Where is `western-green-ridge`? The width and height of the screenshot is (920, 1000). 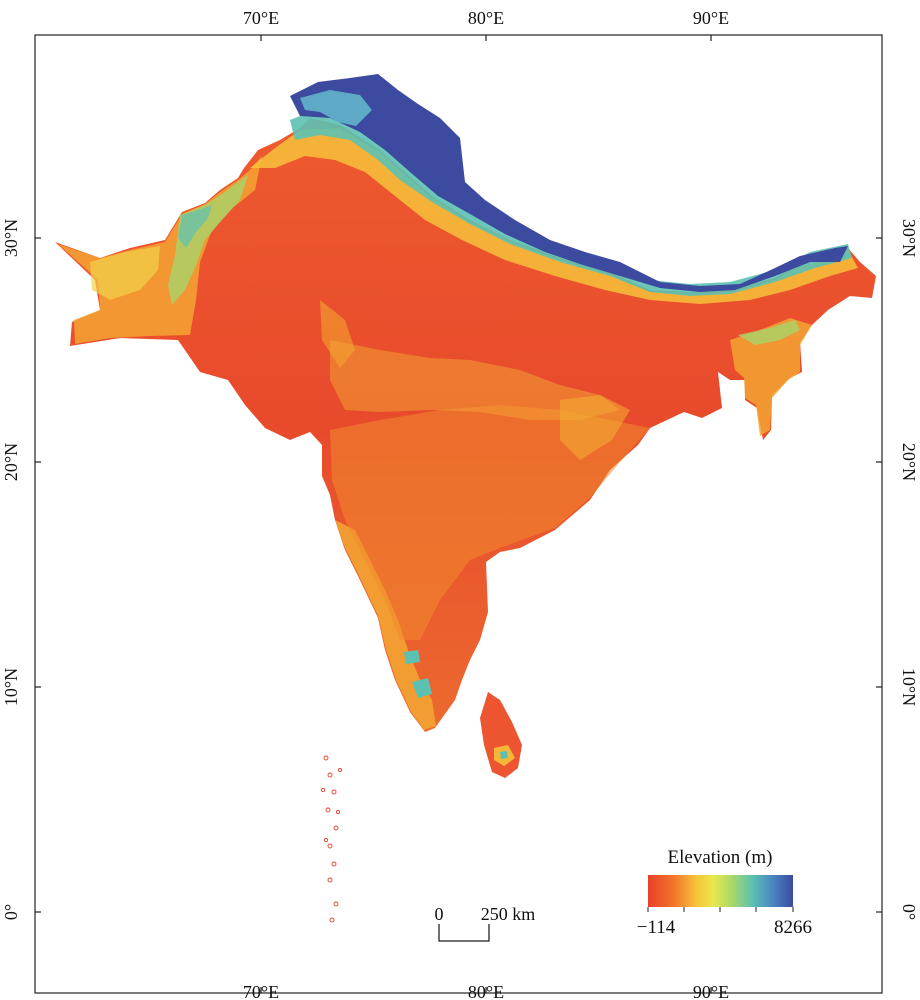
western-green-ridge is located at coordinates (208, 240).